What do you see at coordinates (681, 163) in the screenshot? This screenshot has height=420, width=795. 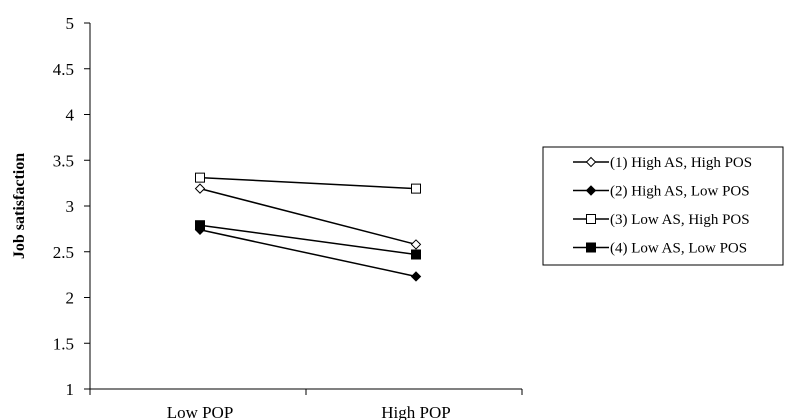 I see `legend-label: (1) High AS, High POS` at bounding box center [681, 163].